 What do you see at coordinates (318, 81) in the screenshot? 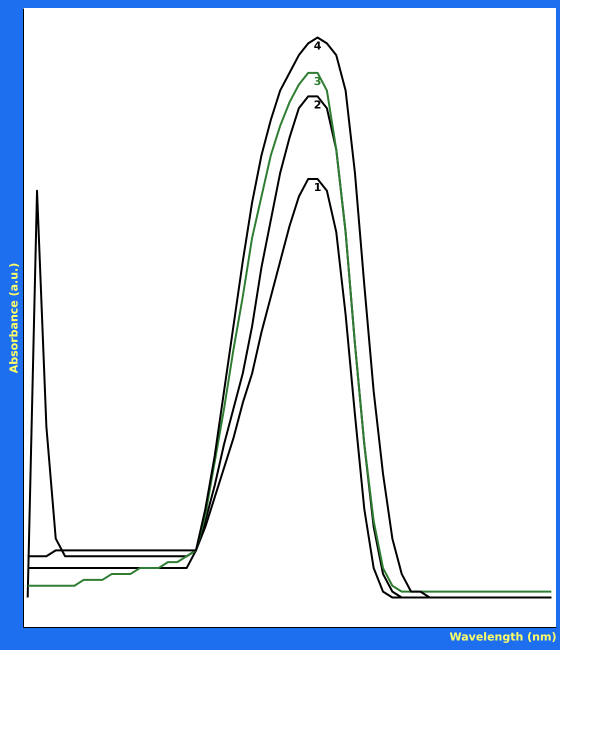
I see `series-label: 3` at bounding box center [318, 81].